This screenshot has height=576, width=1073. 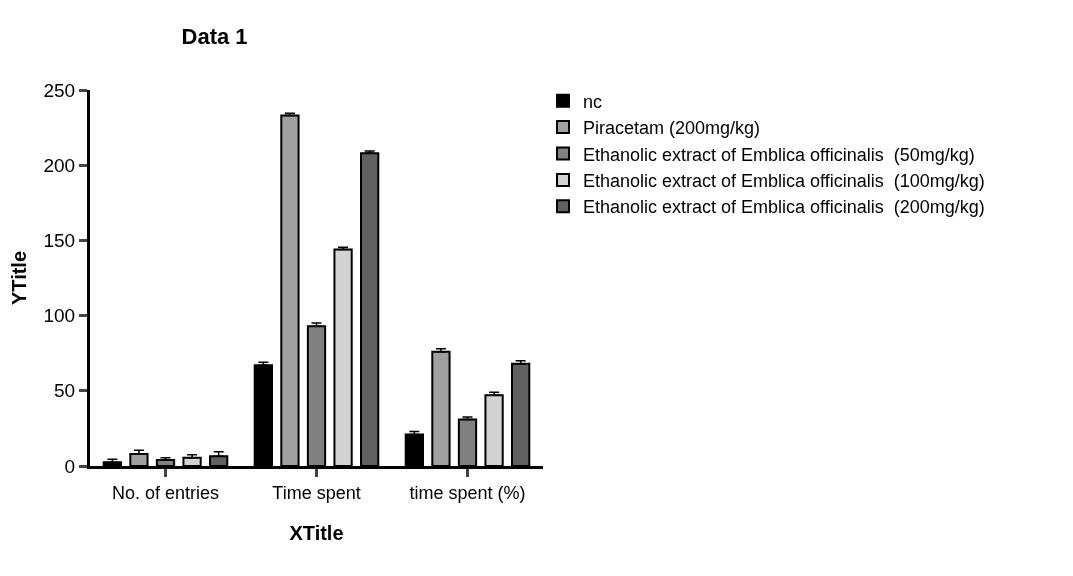 I want to click on y-axis-title: YTitle, so click(x=19, y=278).